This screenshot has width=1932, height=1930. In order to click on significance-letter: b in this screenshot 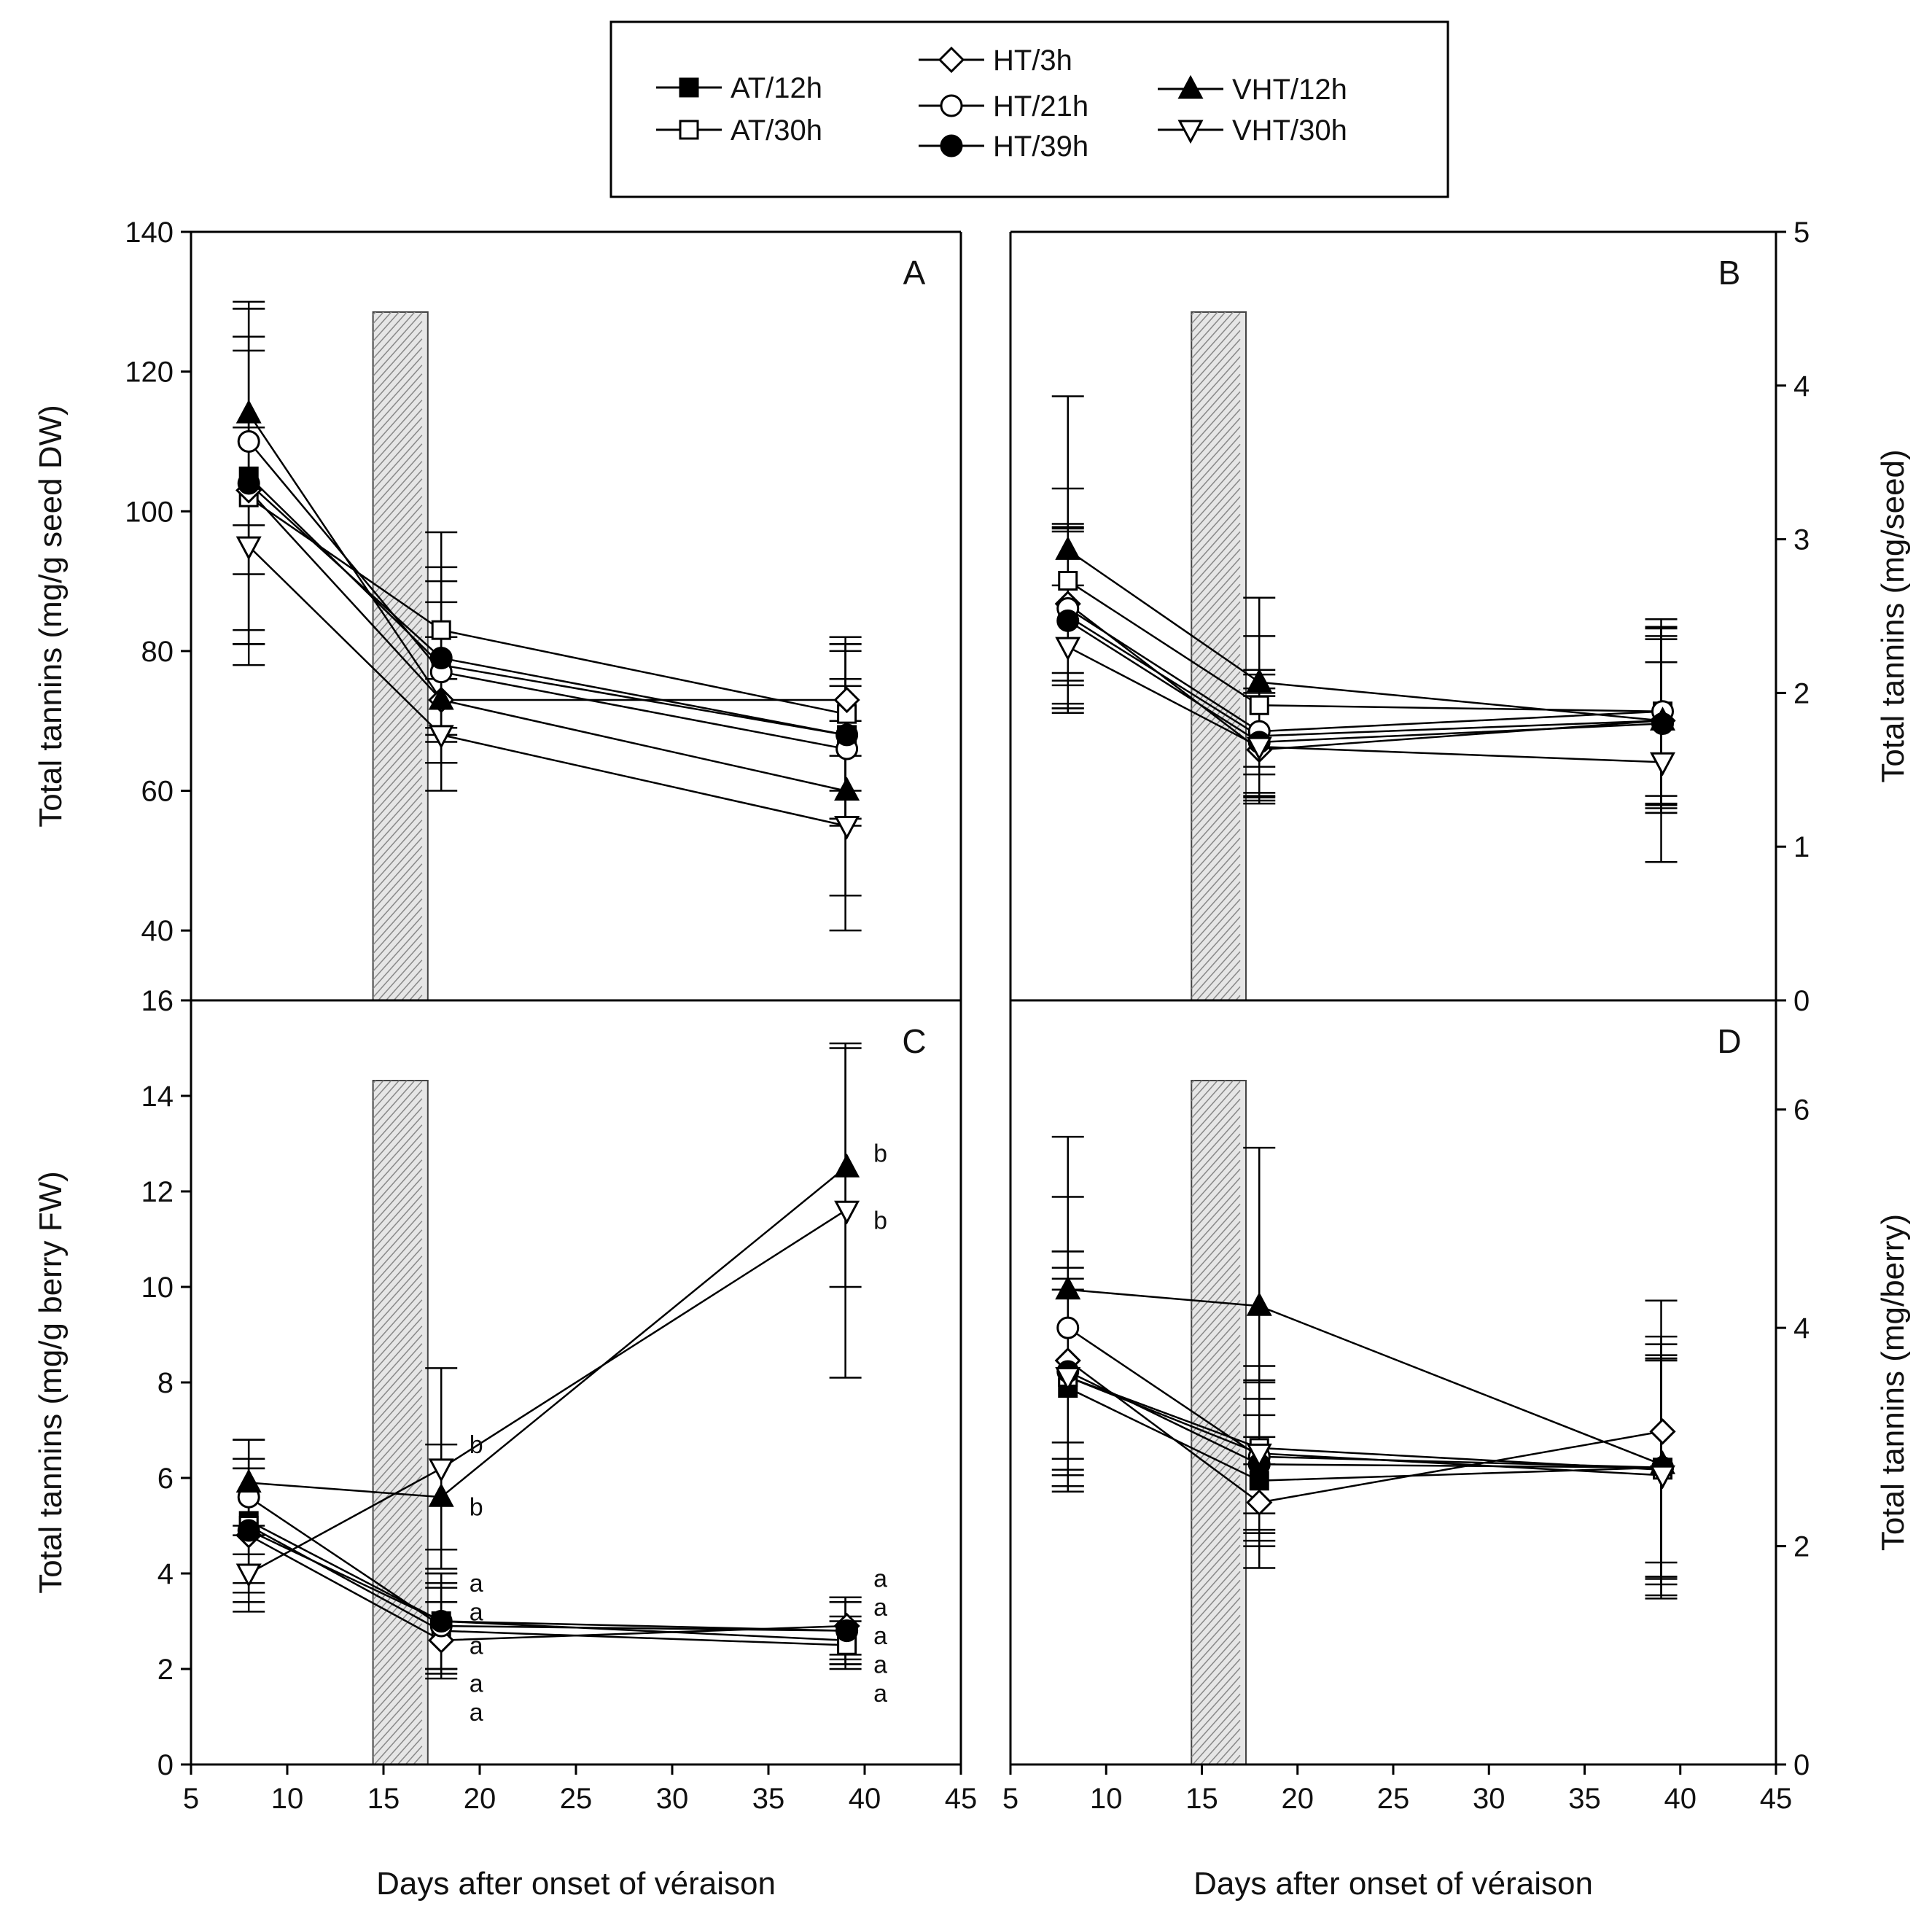, I will do `click(476, 1445)`.